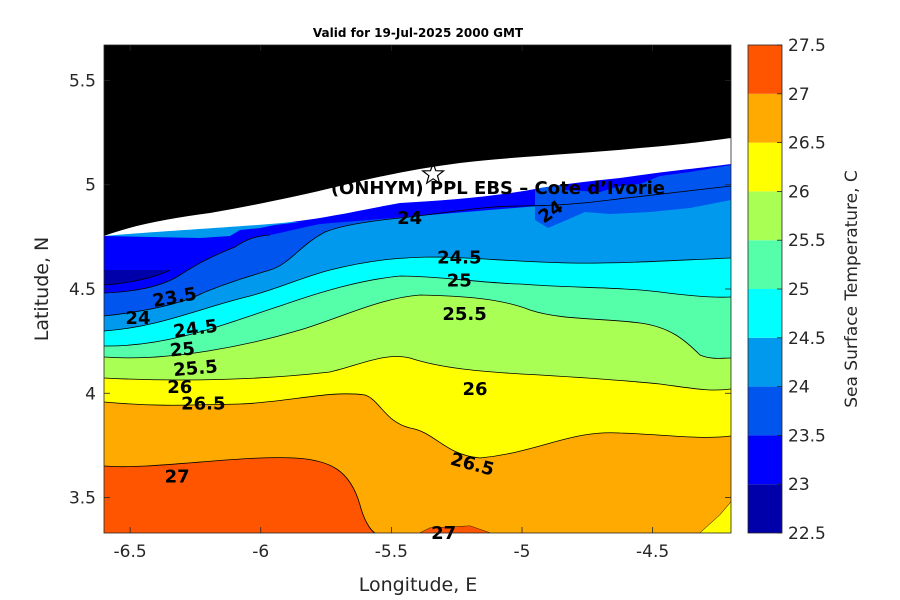 The width and height of the screenshot is (900, 600). I want to click on colorbar-ticks: 22.5 23 23.5 24 24.5 25 25.5 26 26.5 27 27.5, so click(801, 290).